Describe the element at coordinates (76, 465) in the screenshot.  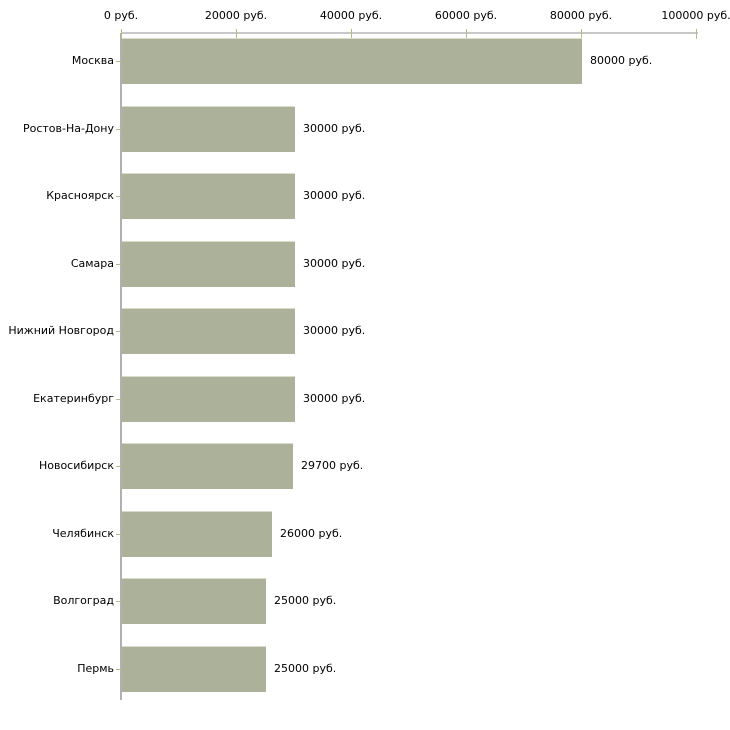
I see `category-label: Новосибирск` at that location.